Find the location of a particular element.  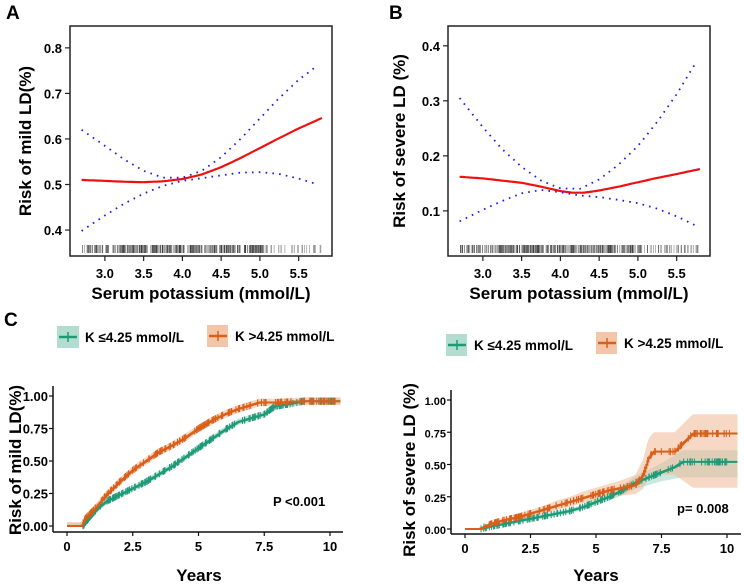

censor-marks-low is located at coordinates (208, 463).